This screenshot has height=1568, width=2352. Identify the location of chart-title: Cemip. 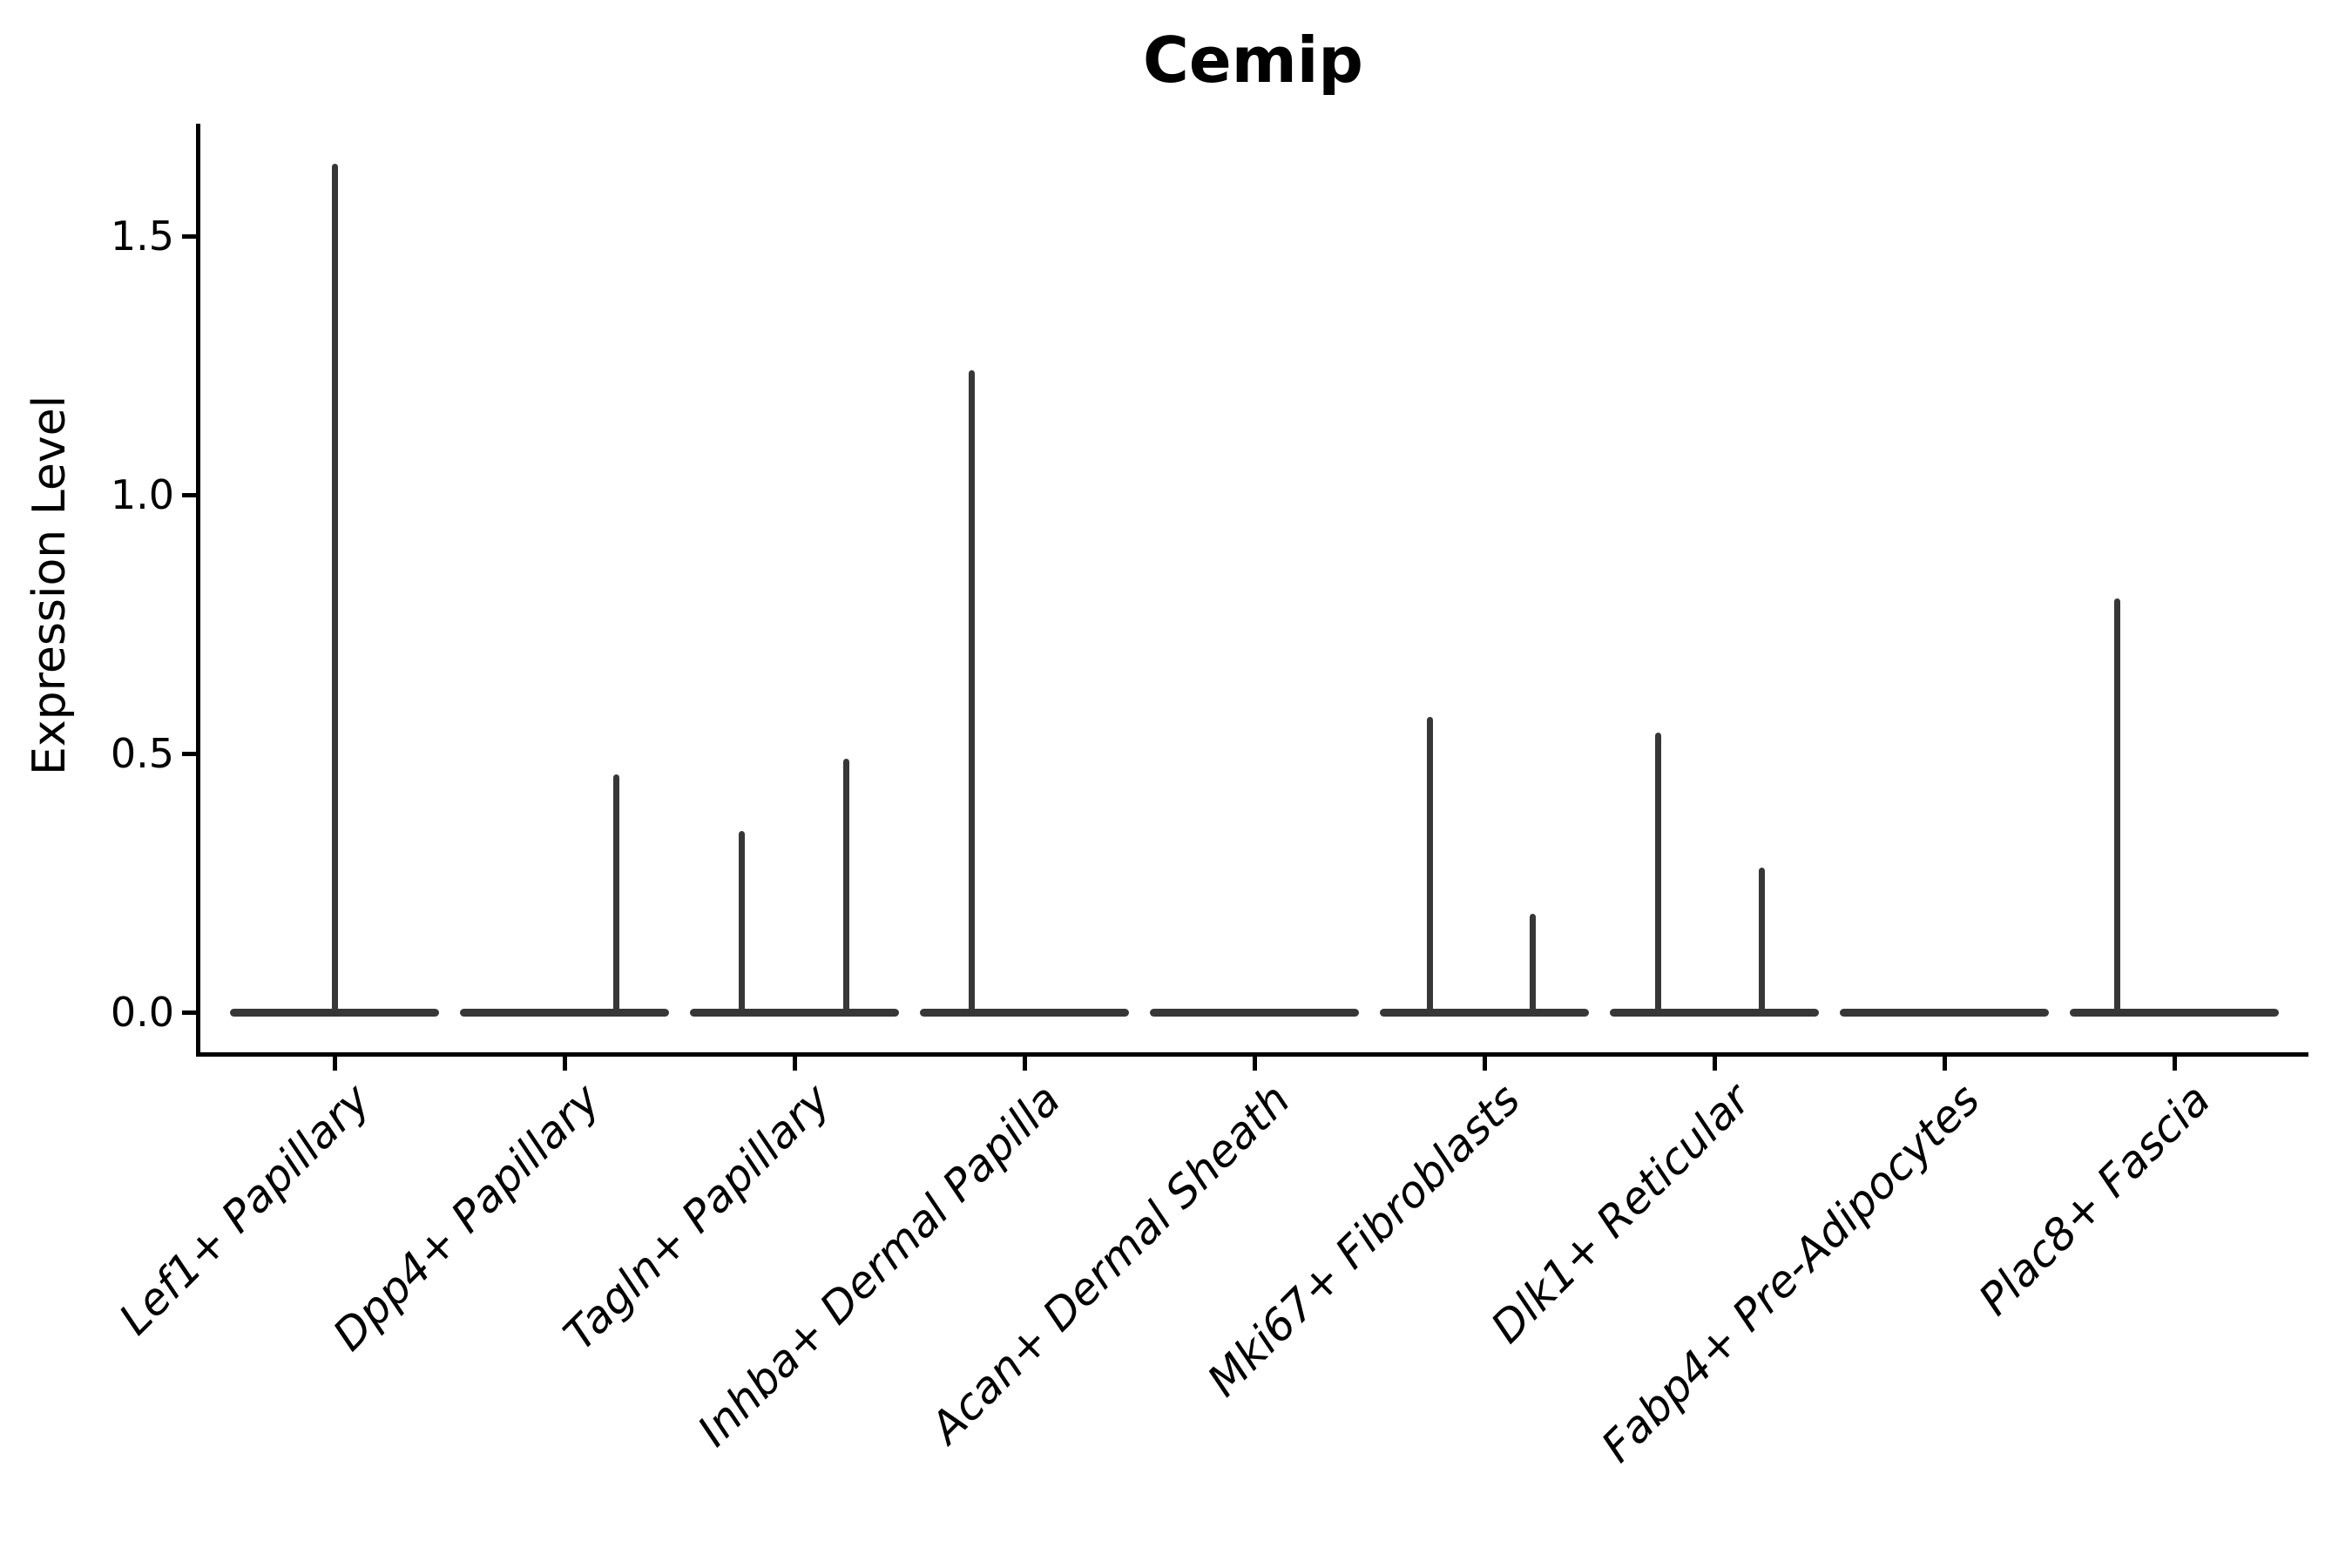
(1253, 61).